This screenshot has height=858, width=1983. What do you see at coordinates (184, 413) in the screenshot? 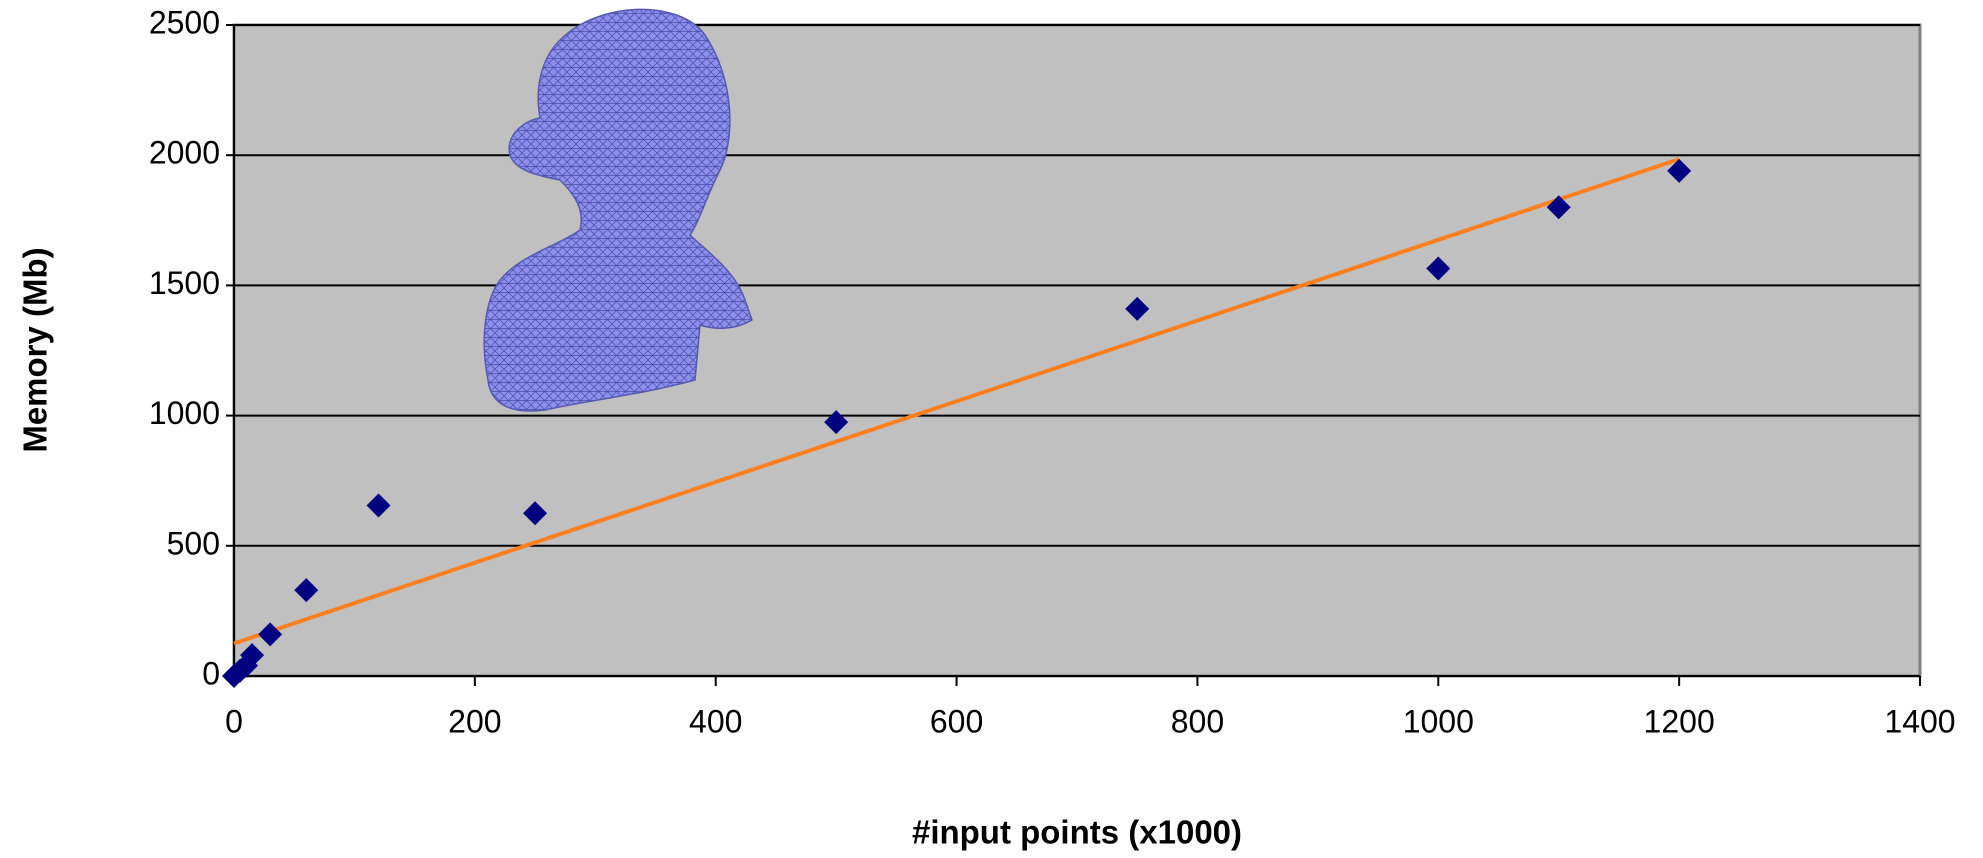
I see `y-tick-label: 1000` at bounding box center [184, 413].